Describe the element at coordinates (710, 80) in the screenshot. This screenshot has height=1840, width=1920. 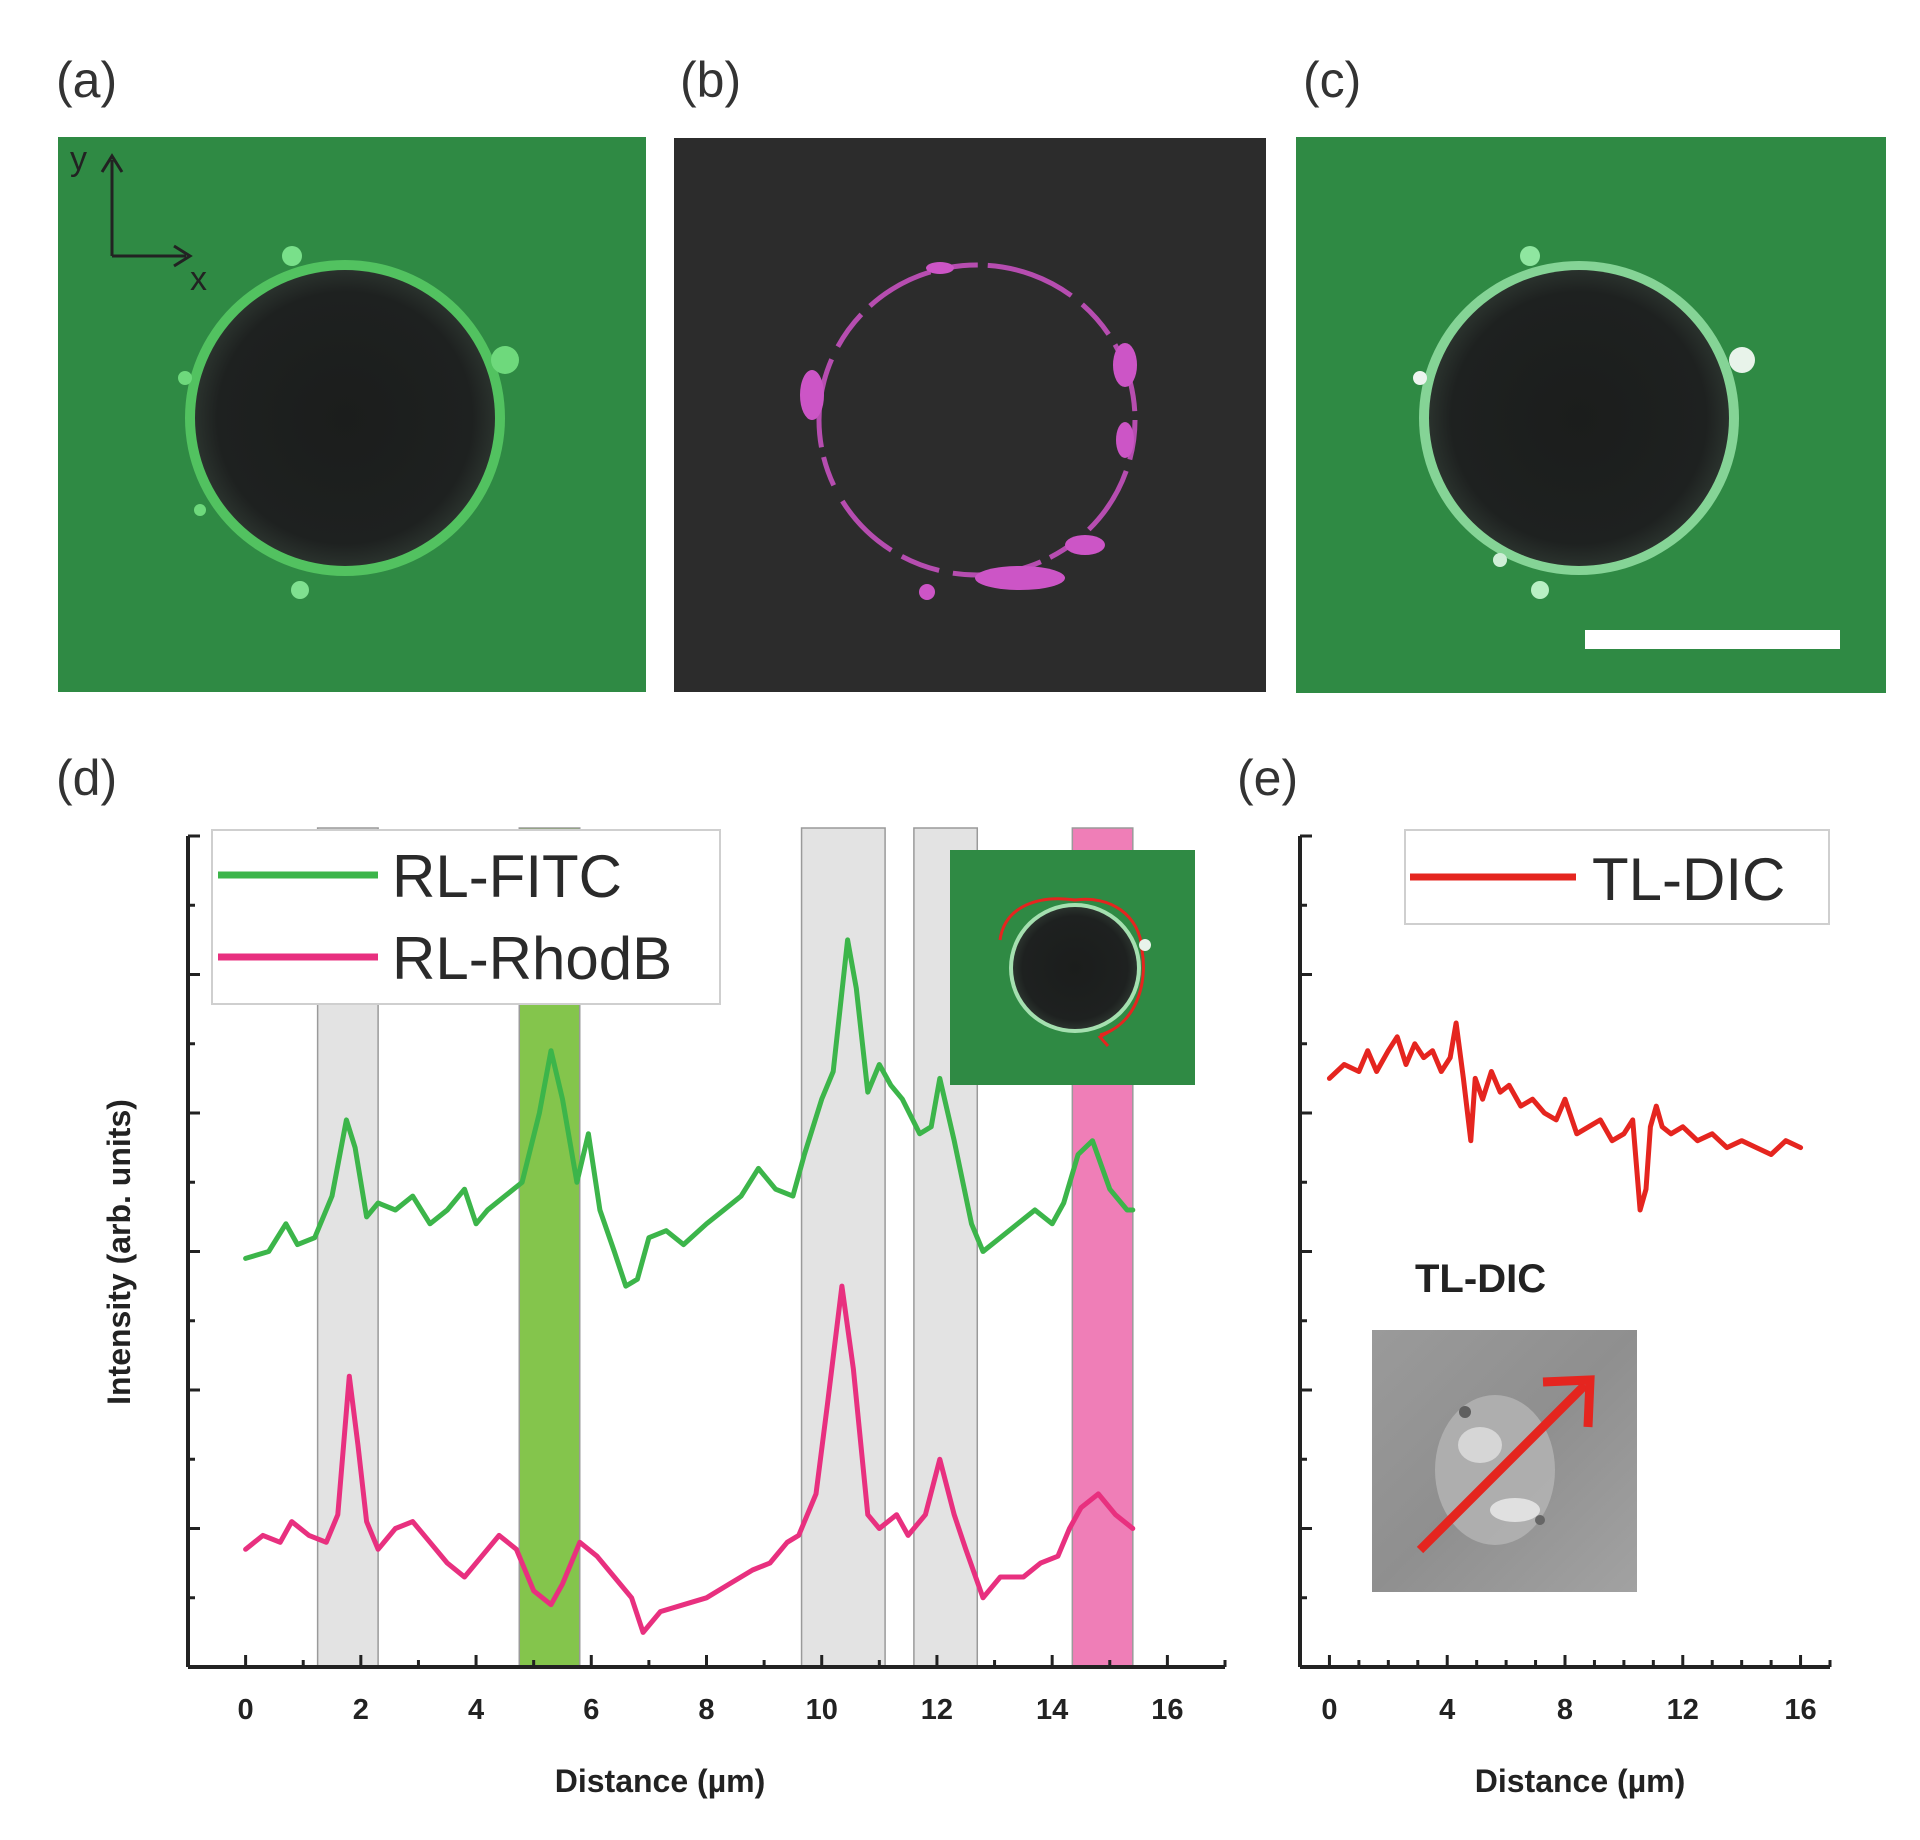
I see `panel-label-b: (b)` at that location.